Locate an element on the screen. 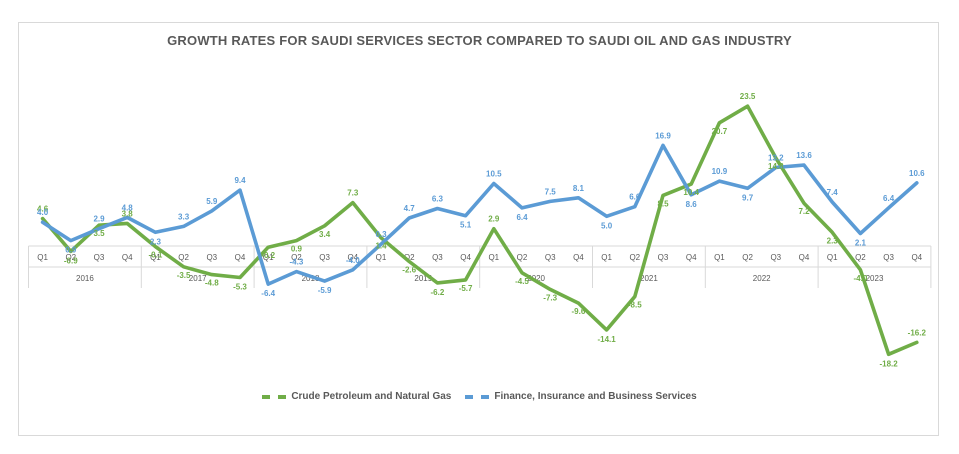  data-label: 20.7 is located at coordinates (720, 131).